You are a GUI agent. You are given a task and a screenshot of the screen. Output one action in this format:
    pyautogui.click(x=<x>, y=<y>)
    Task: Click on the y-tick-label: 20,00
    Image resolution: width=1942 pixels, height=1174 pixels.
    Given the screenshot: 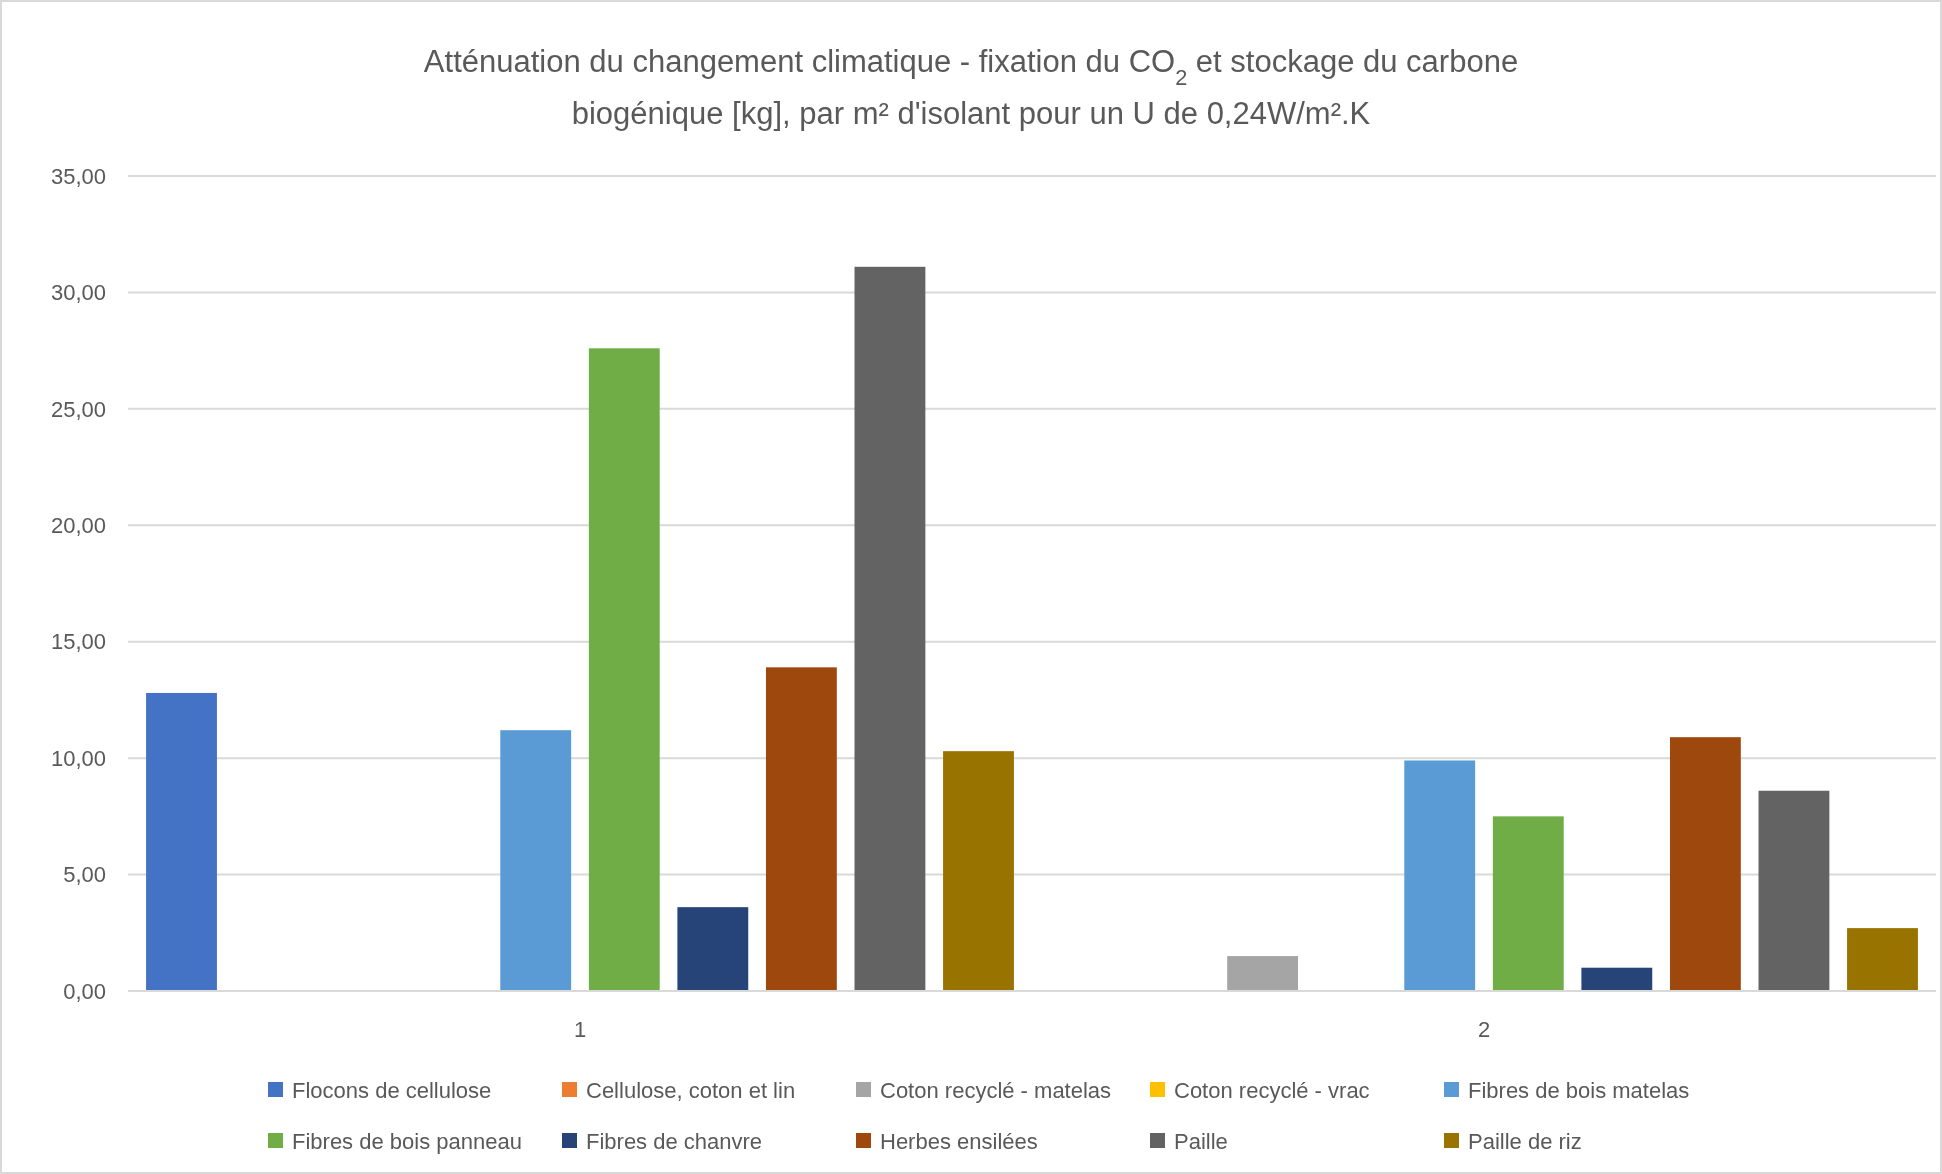 What is the action you would take?
    pyautogui.click(x=78, y=525)
    